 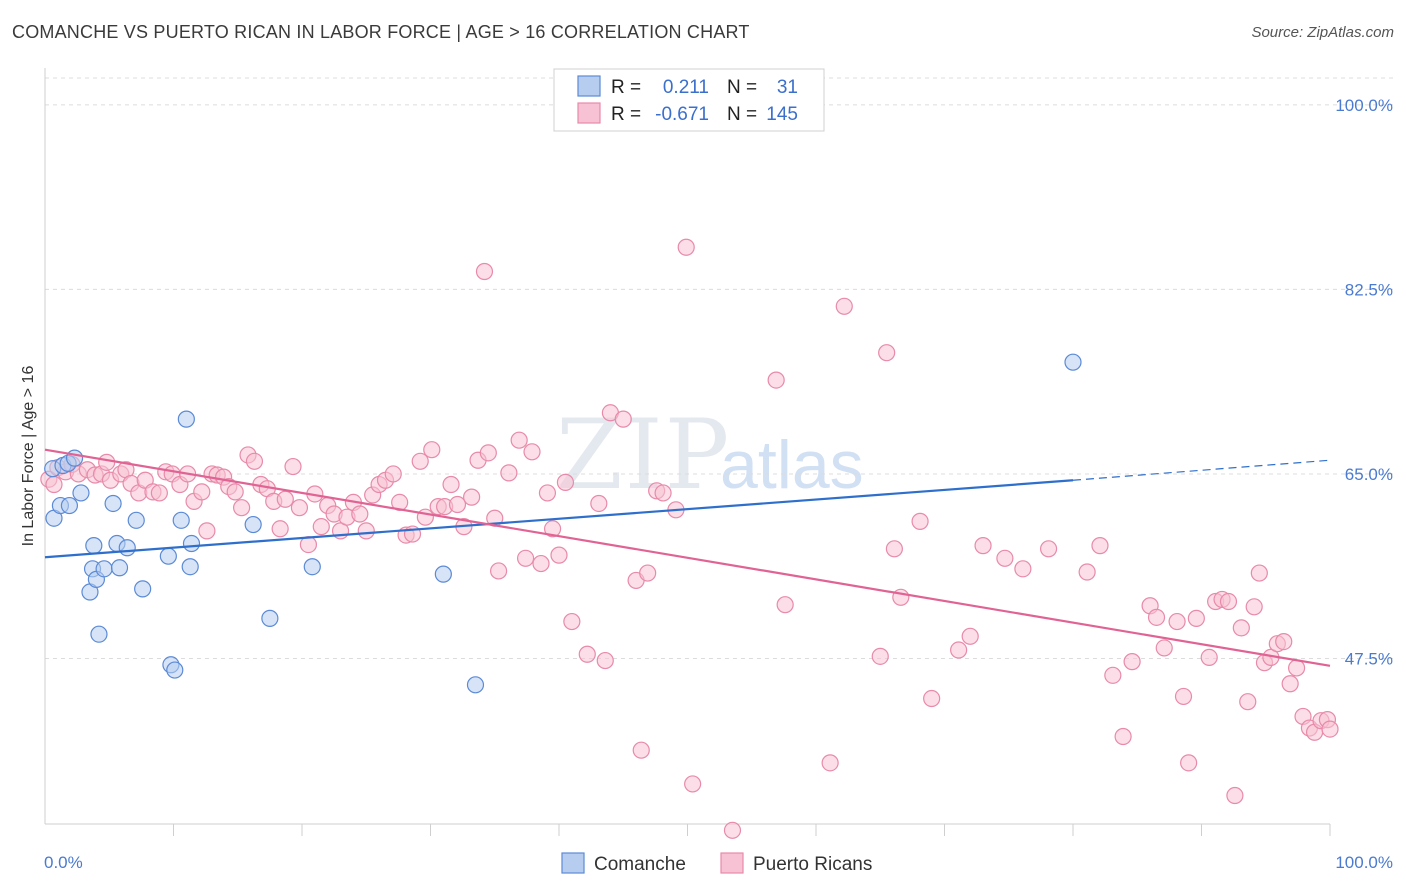 What do you see at coordinates (559, 519) in the screenshot?
I see `comanche-trend-line` at bounding box center [559, 519].